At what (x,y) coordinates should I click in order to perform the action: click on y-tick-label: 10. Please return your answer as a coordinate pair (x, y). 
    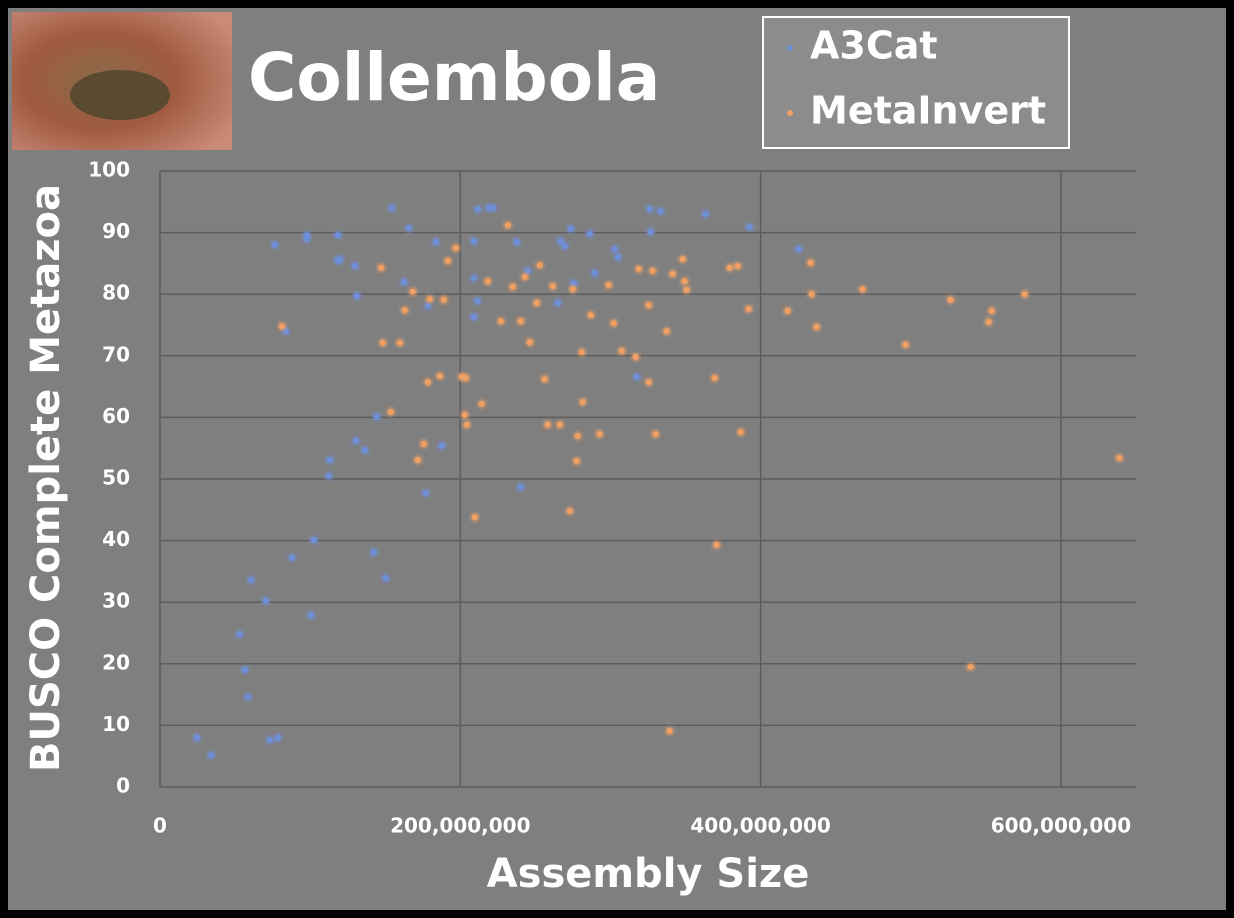
    Looking at the image, I should click on (116, 724).